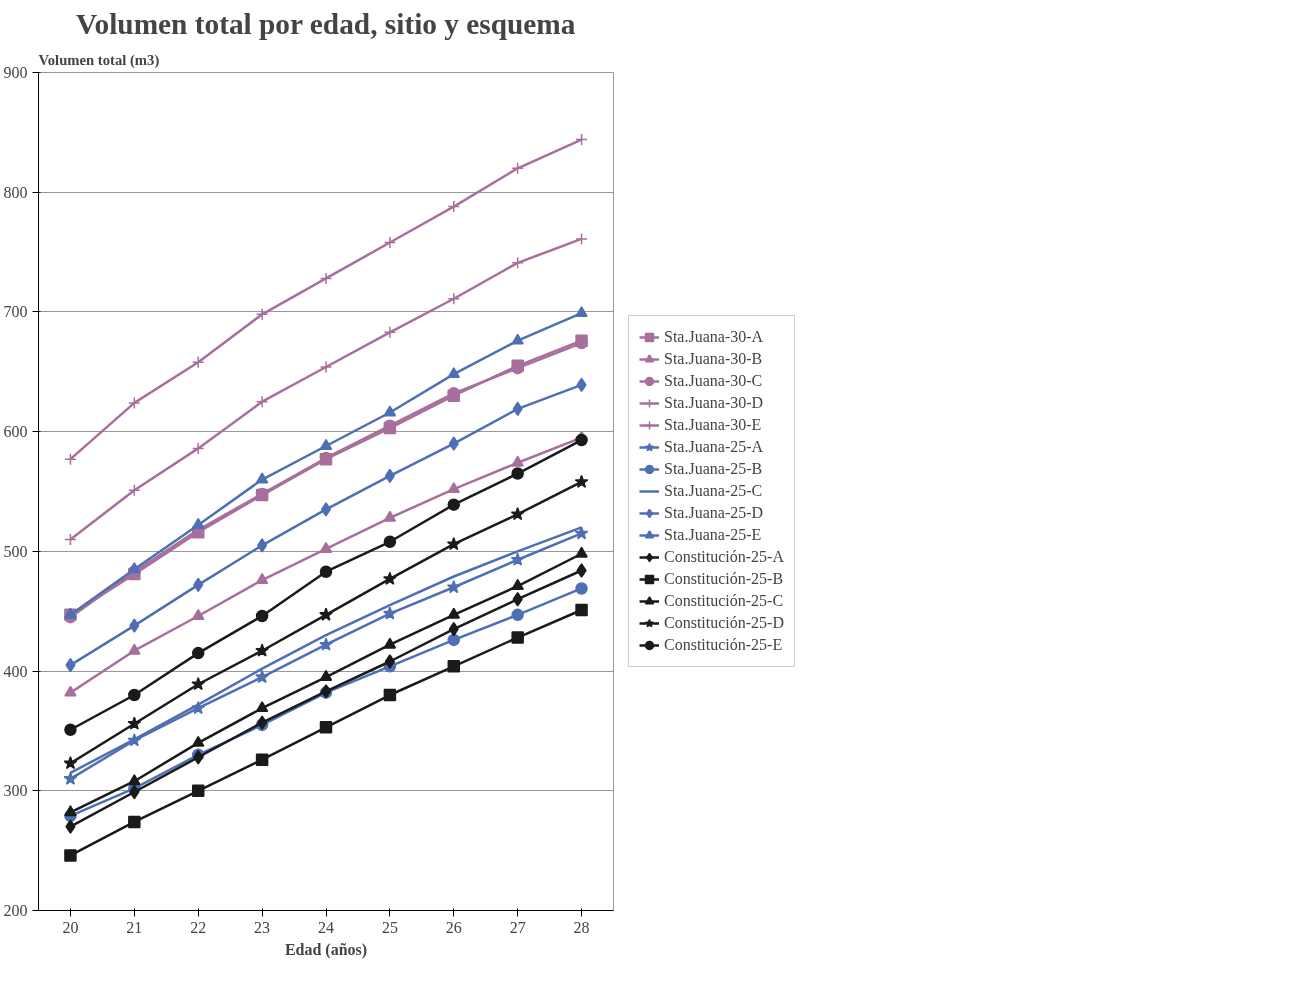 Image resolution: width=1304 pixels, height=991 pixels. What do you see at coordinates (15, 551) in the screenshot?
I see `y-tick-label: 500` at bounding box center [15, 551].